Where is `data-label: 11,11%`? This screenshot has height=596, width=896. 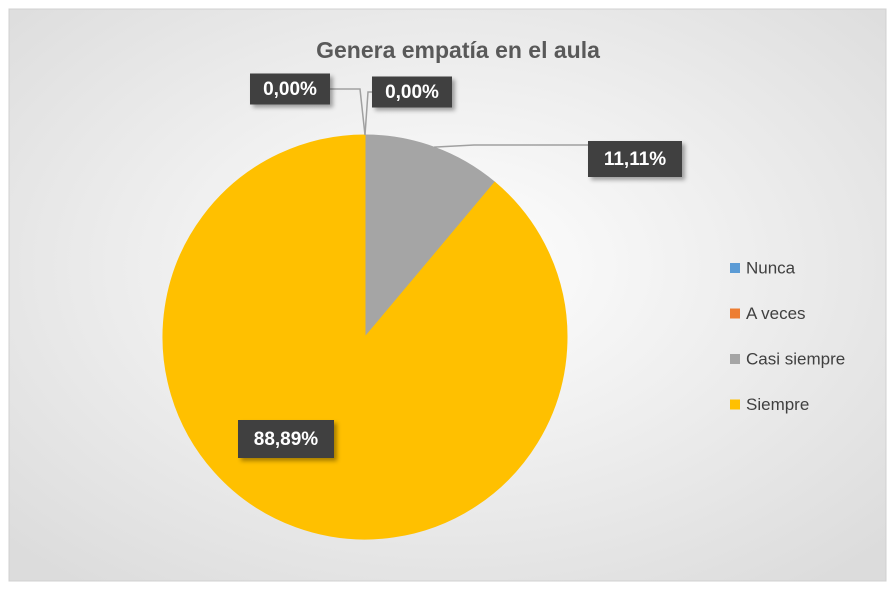
data-label: 11,11% is located at coordinates (635, 159).